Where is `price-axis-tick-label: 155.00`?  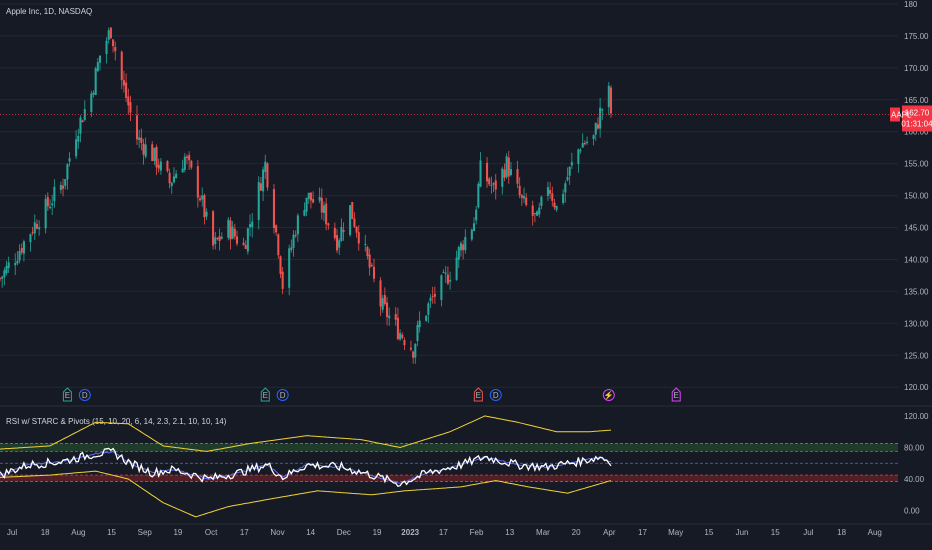 price-axis-tick-label: 155.00 is located at coordinates (916, 164).